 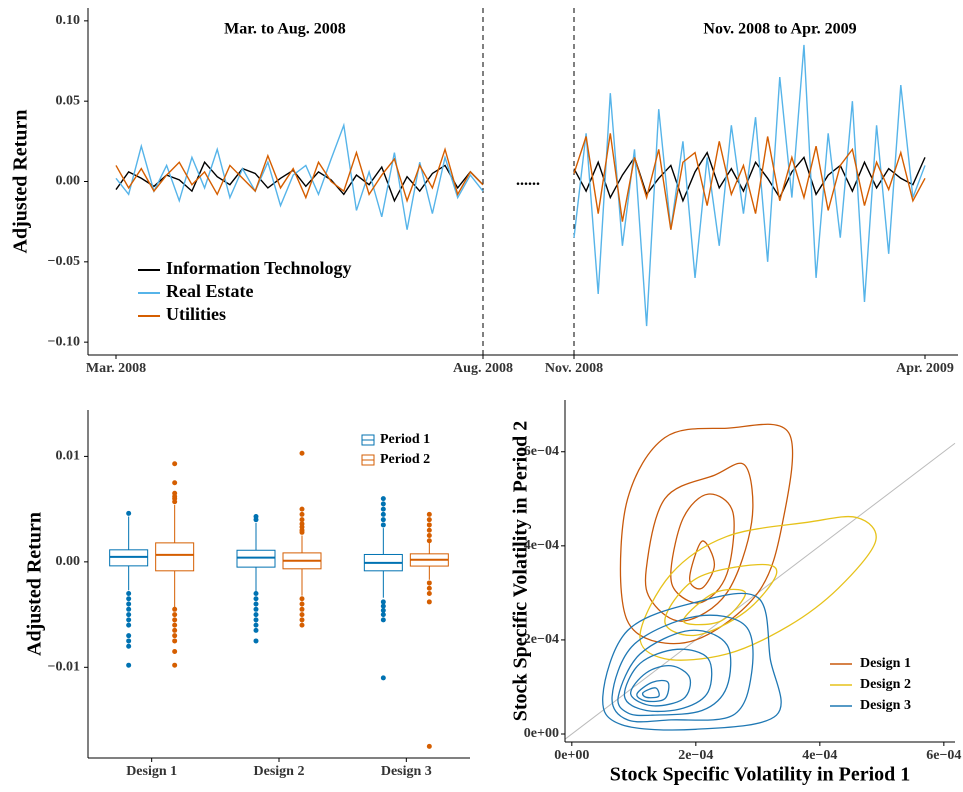 What do you see at coordinates (541, 639) in the screenshot?
I see `y-tick-label: 2e−04` at bounding box center [541, 639].